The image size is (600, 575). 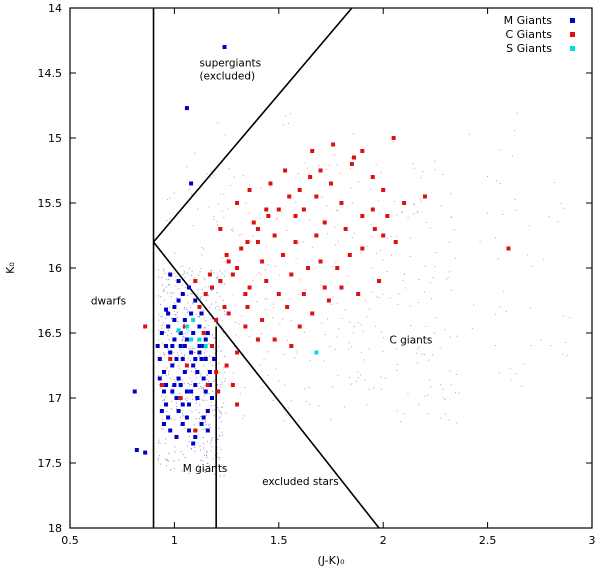 I want to click on excluded-stars-label: excluded stars, so click(x=300, y=482).